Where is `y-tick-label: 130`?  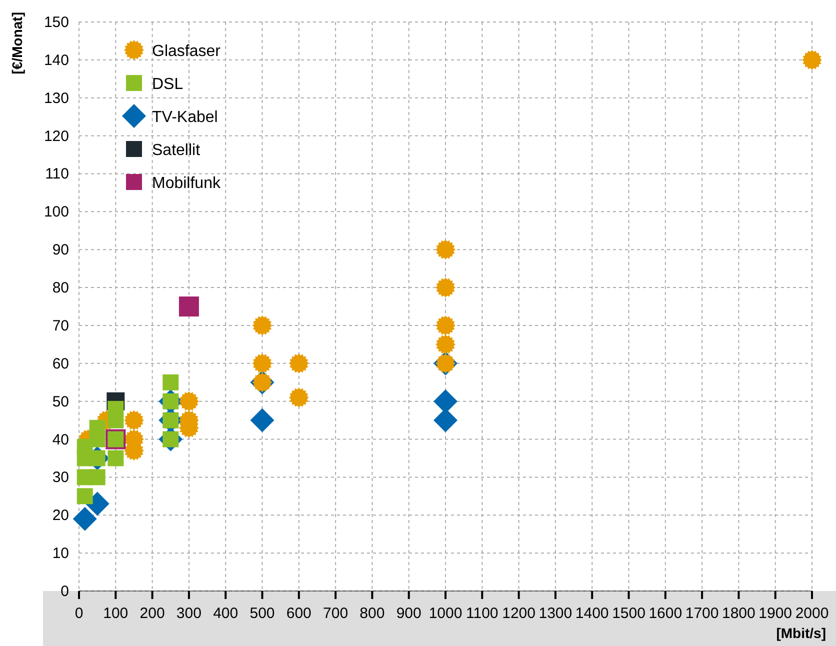
y-tick-label: 130 is located at coordinates (56, 98).